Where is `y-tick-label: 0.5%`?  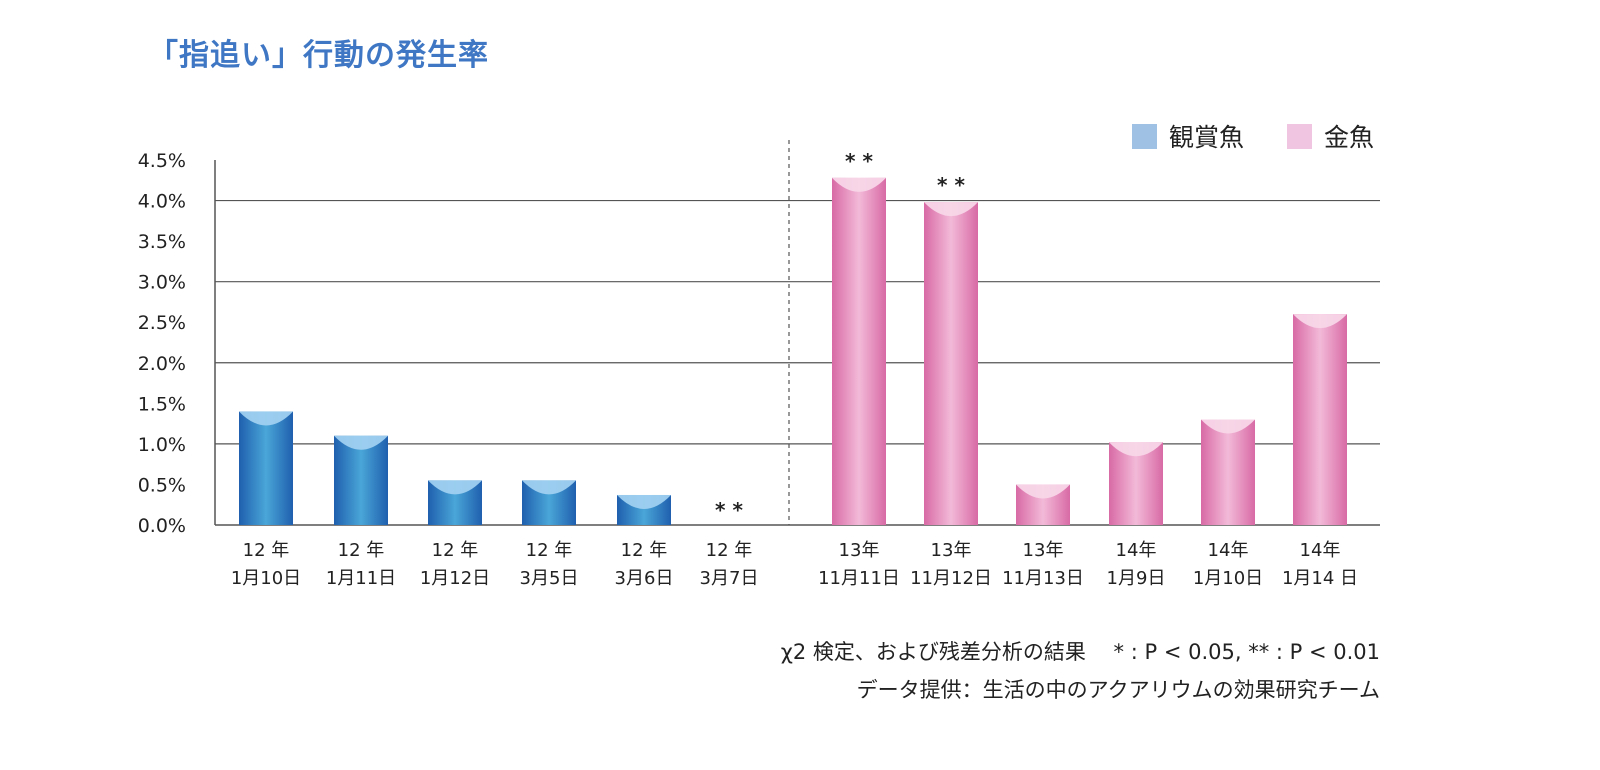 y-tick-label: 0.5% is located at coordinates (162, 485).